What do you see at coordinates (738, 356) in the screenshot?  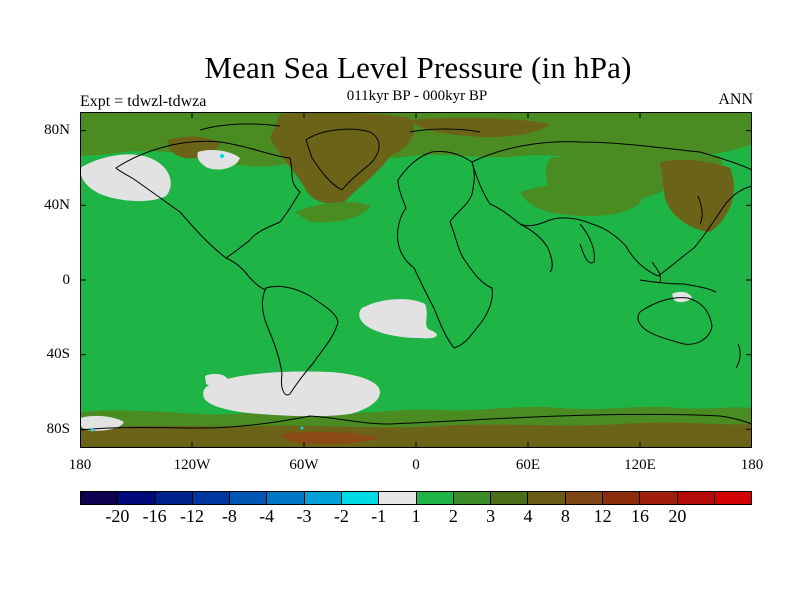 I see `new-zealand-coast` at bounding box center [738, 356].